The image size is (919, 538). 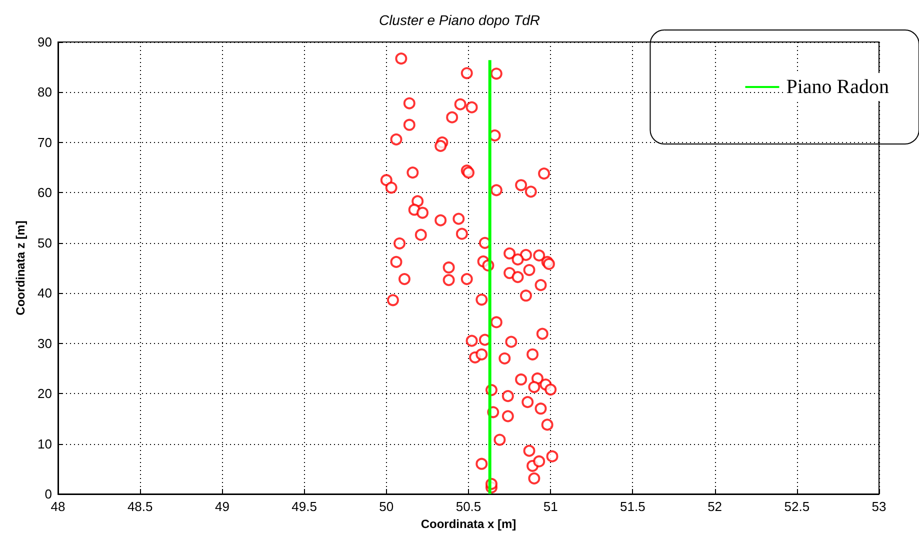 What do you see at coordinates (633, 506) in the screenshot?
I see `x-tick-label: 51.5` at bounding box center [633, 506].